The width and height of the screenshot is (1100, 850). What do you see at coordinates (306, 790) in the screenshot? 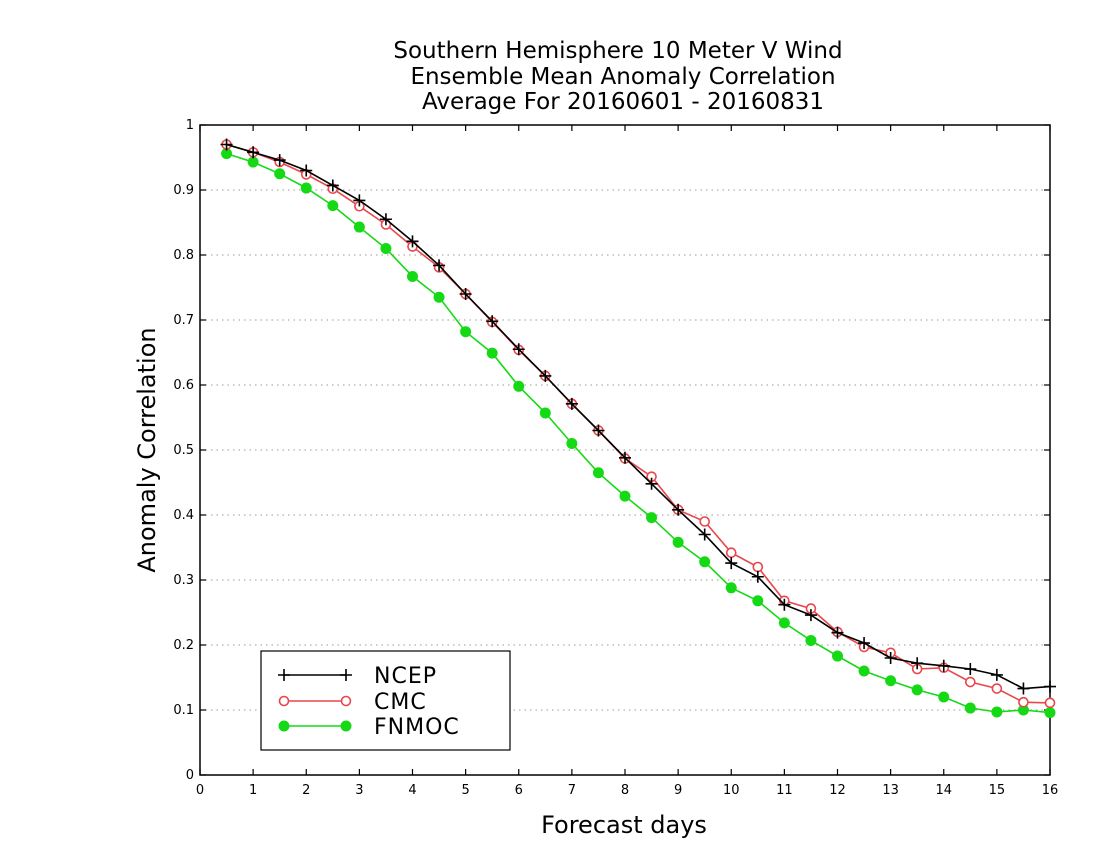
I see `x-tick-label: 2` at bounding box center [306, 790].